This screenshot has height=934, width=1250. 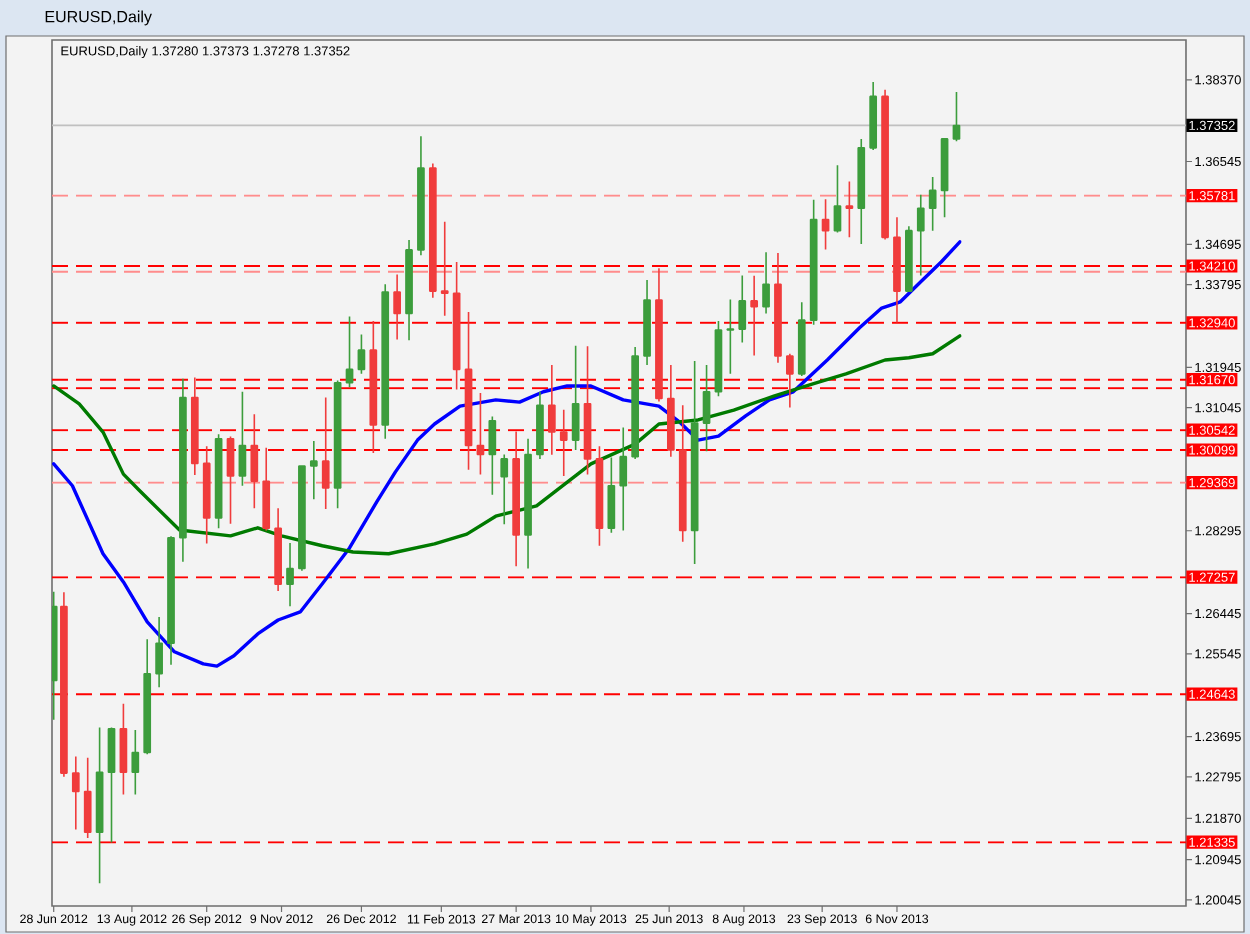 What do you see at coordinates (98, 18) in the screenshot?
I see `chart-title: EURUSD,Daily` at bounding box center [98, 18].